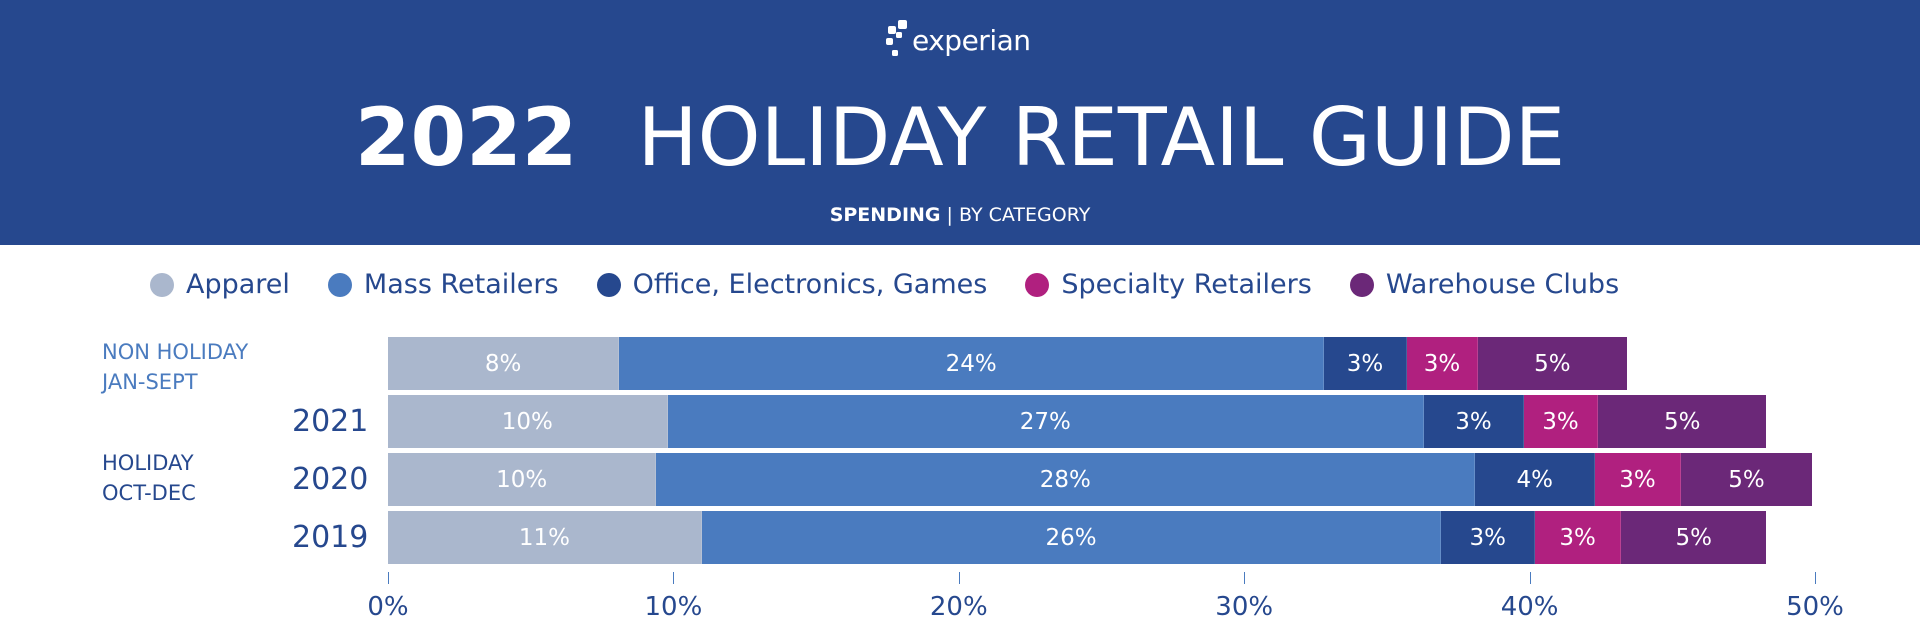 This screenshot has height=627, width=1920. Describe the element at coordinates (148, 463) in the screenshot. I see `holiday-line1: HOLIDAY` at that location.